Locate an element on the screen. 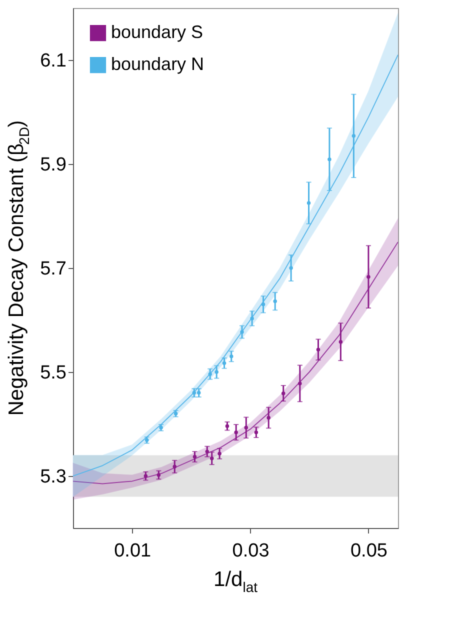  y-tick-label: 6.1 is located at coordinates (53, 61).